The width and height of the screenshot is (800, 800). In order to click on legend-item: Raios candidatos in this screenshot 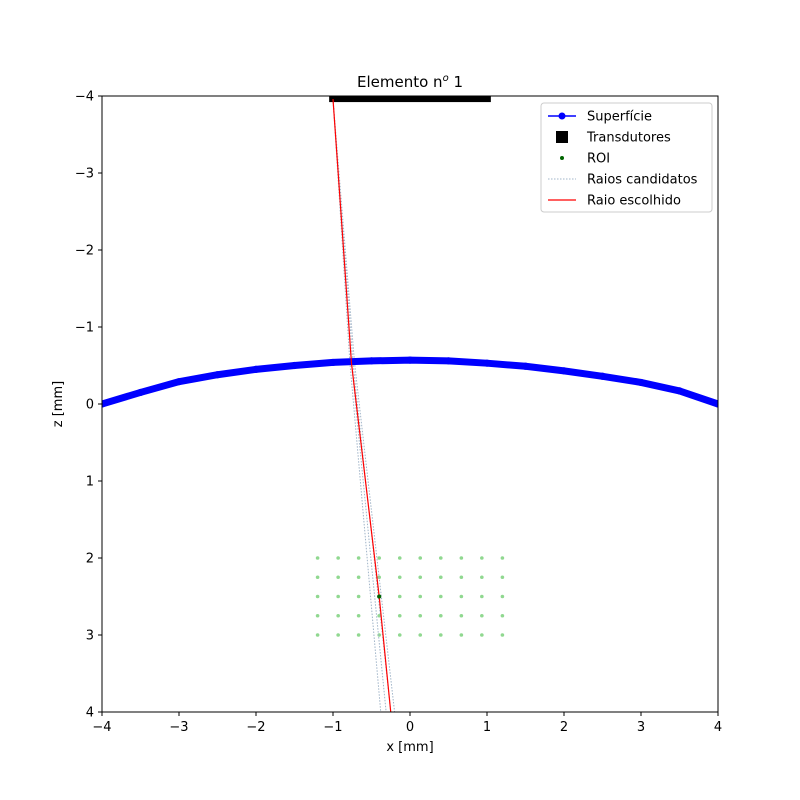, I will do `click(623, 180)`.